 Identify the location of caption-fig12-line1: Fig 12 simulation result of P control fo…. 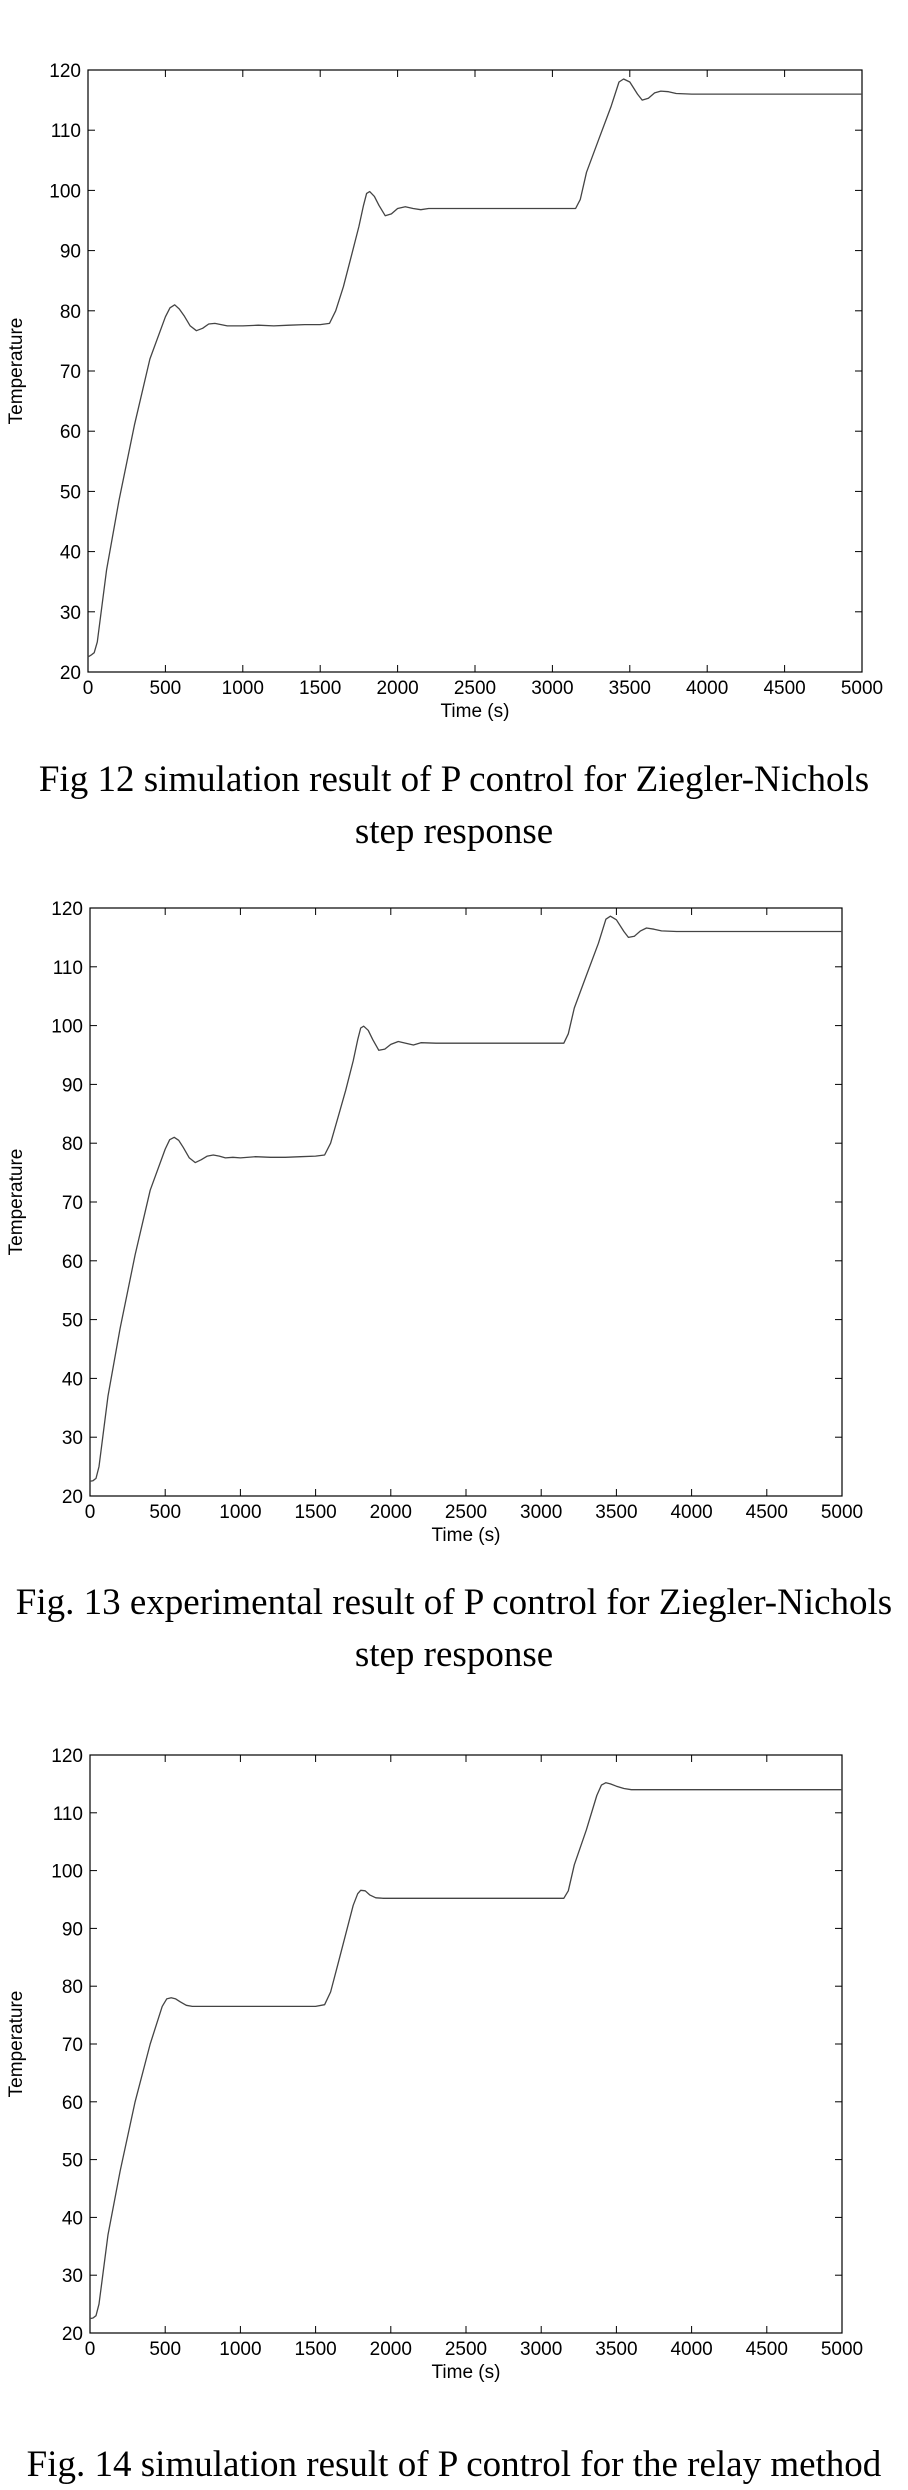
(454, 779).